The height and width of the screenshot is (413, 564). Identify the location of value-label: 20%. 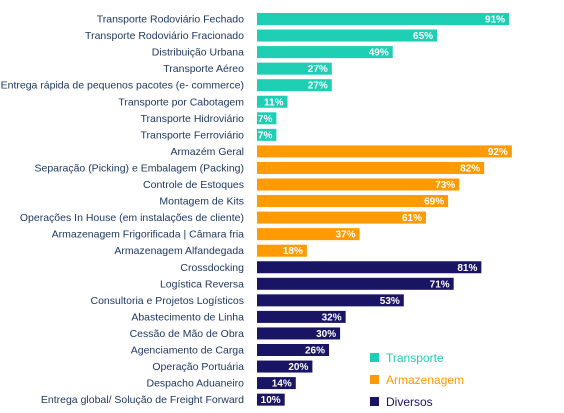
(298, 367).